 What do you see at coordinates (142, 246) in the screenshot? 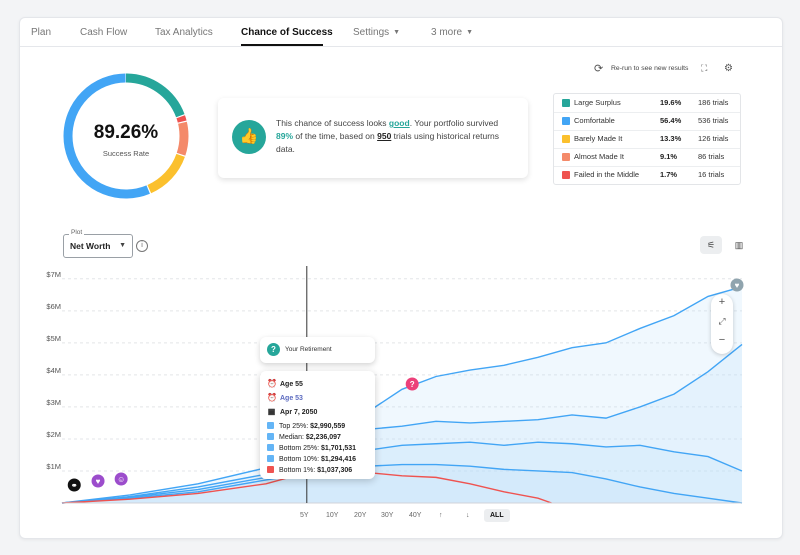
I see `info-icon: i` at bounding box center [142, 246].